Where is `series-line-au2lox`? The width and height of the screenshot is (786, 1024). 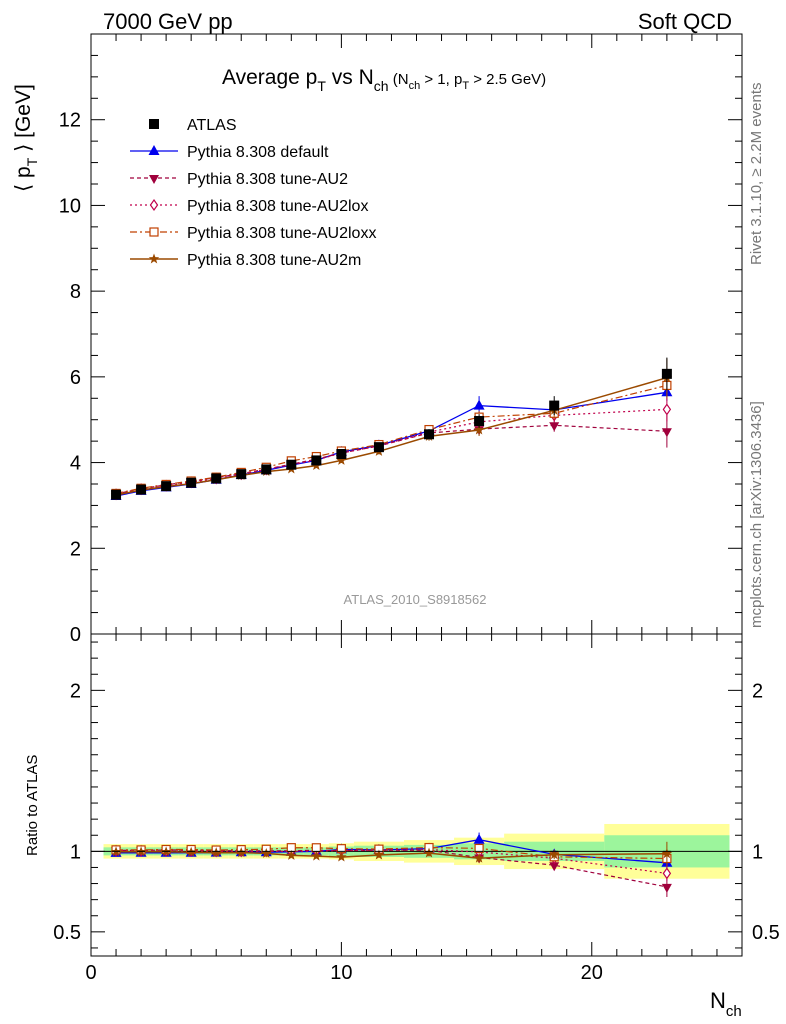
series-line-au2lox is located at coordinates (391, 451).